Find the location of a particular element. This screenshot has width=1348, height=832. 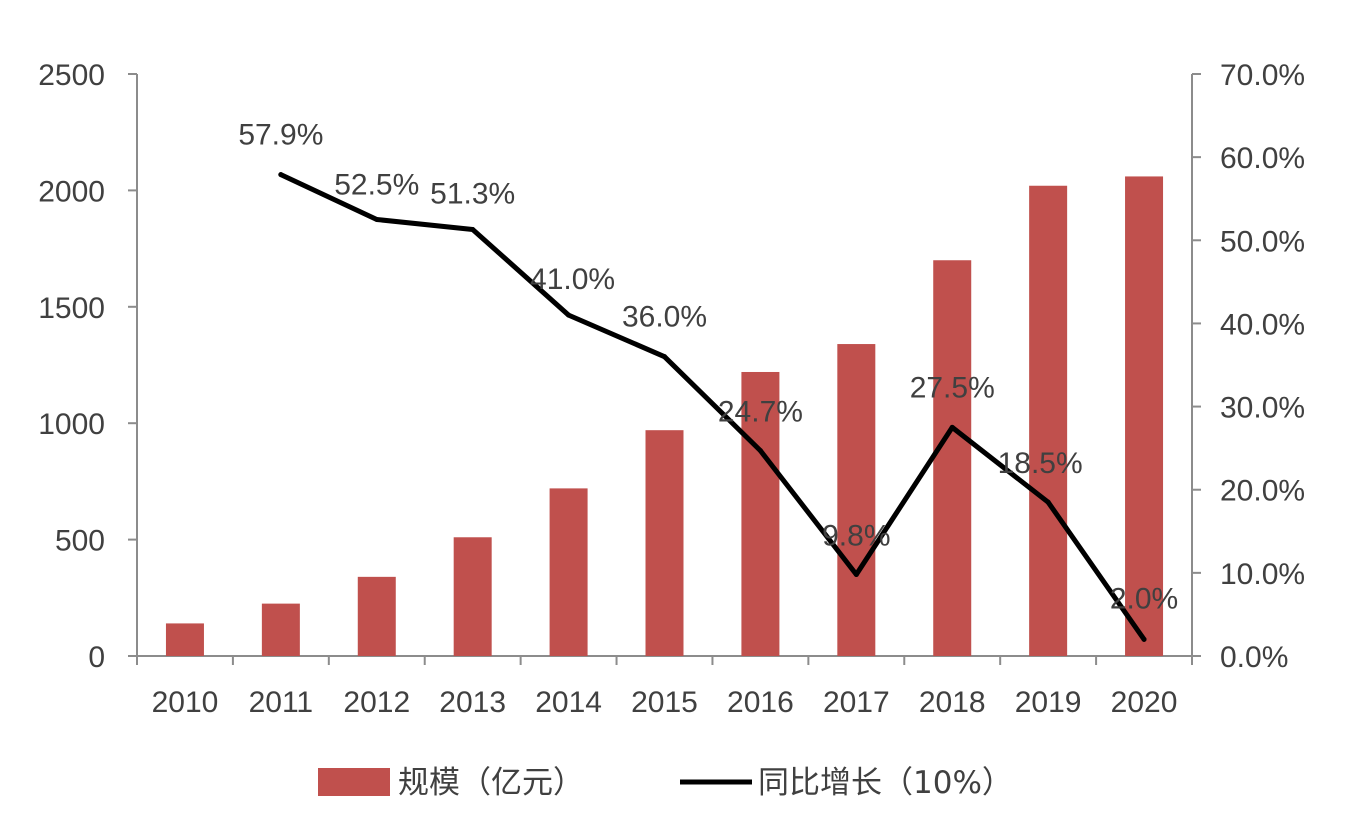

x-tick-label: 2014 is located at coordinates (568, 702).